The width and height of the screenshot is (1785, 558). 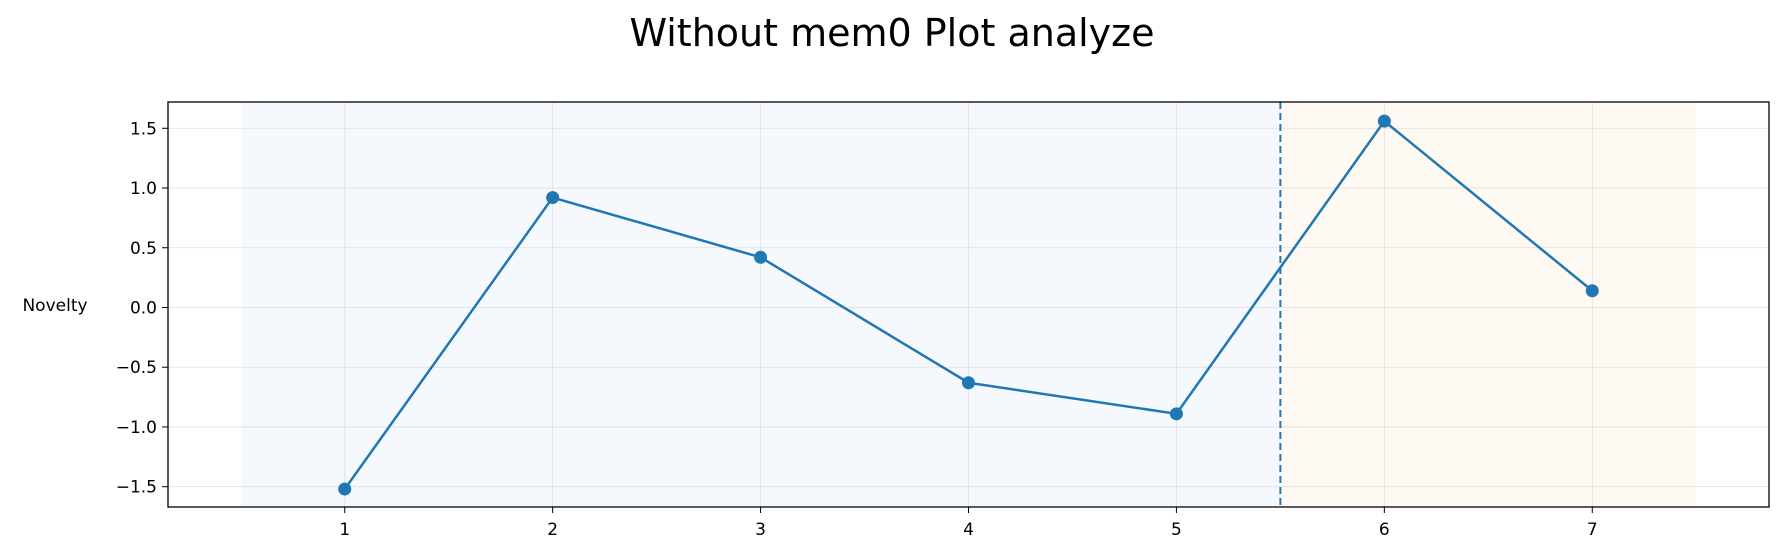 I want to click on chart-title: Without mem0 Plot analyze, so click(x=892, y=33).